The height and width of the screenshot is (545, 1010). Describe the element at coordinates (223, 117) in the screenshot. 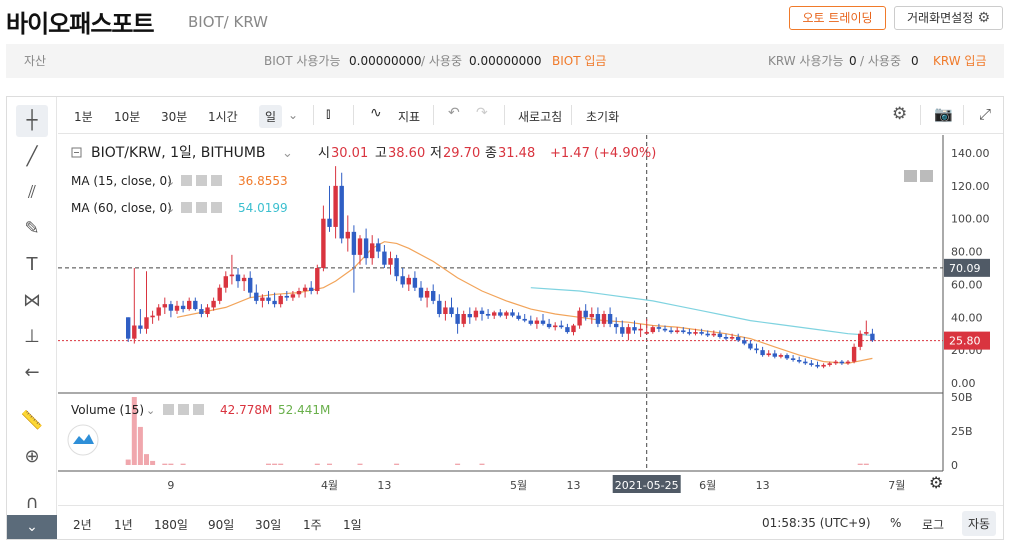

I see `interval-1h: 1시간` at that location.